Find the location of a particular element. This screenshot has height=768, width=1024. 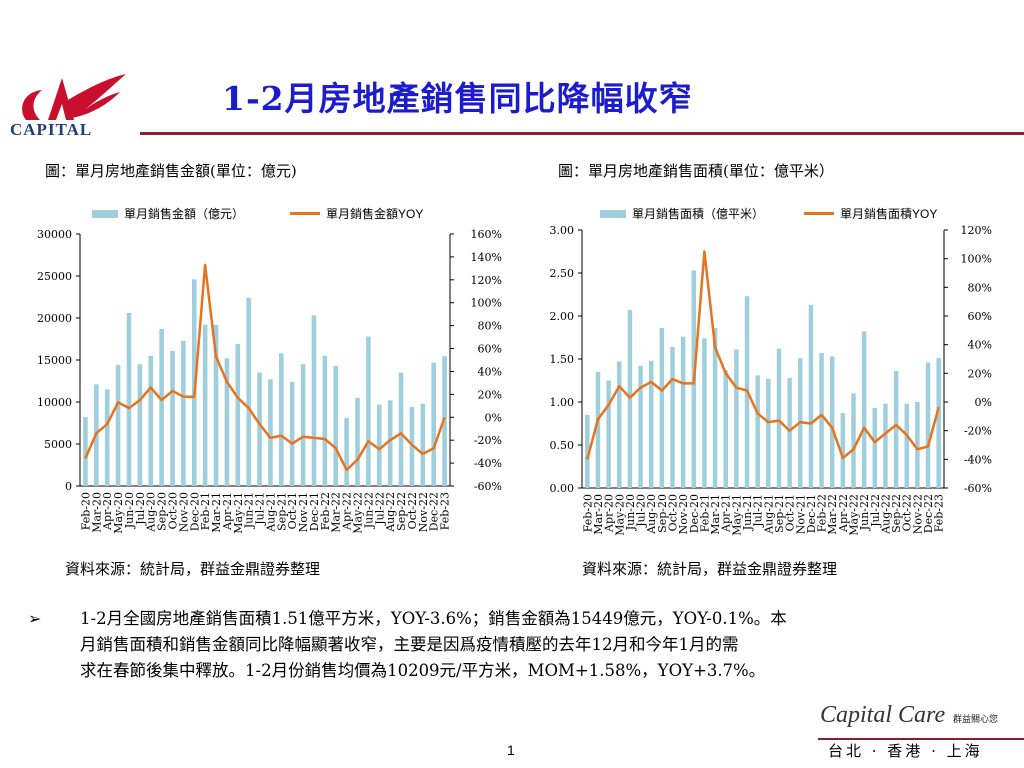

logo-mark-left is located at coordinates (32, 105).